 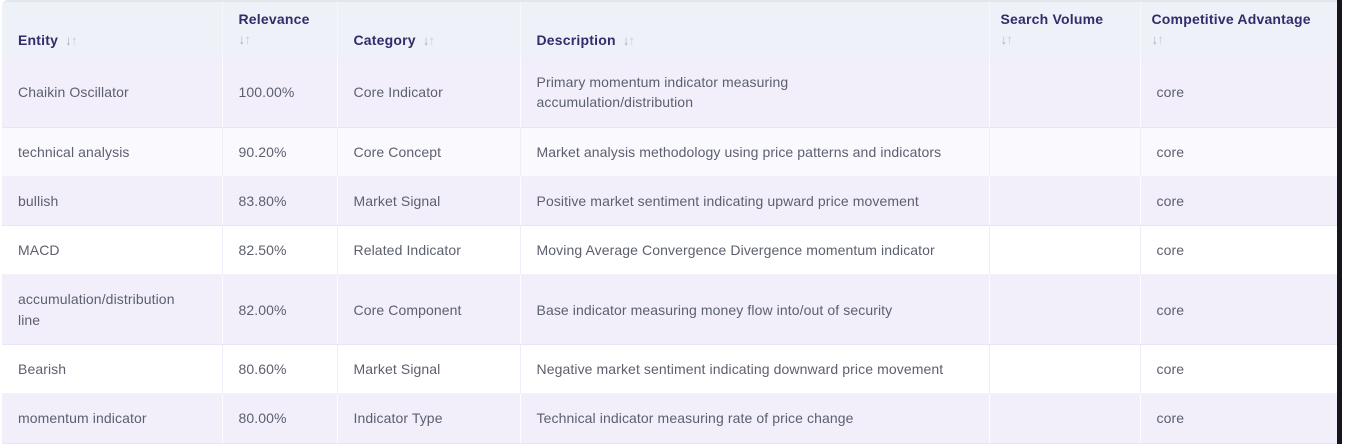 What do you see at coordinates (280, 250) in the screenshot?
I see `cell-relevance: 82.50%` at bounding box center [280, 250].